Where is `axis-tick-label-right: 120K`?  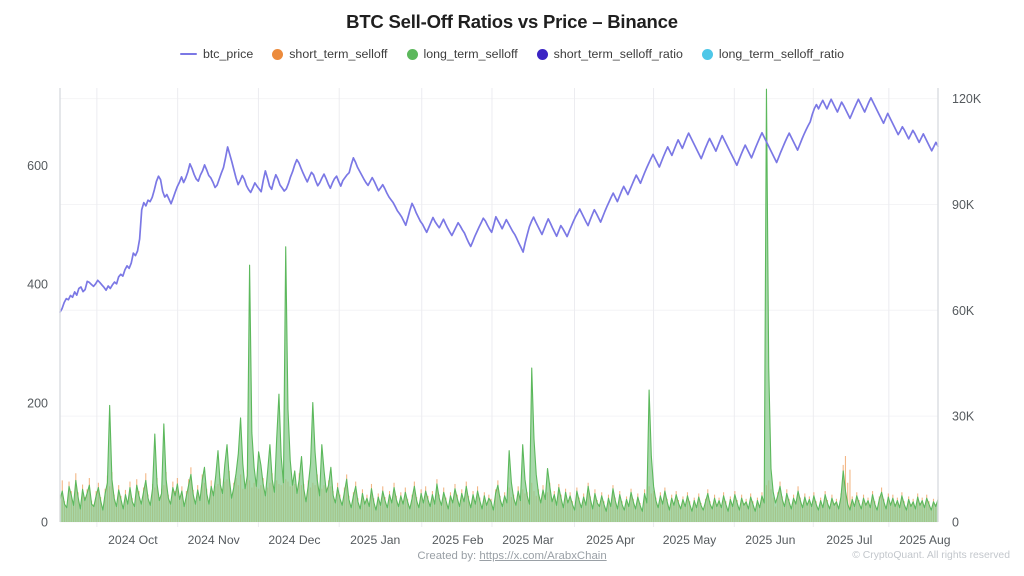
axis-tick-label-right: 120K is located at coordinates (967, 99).